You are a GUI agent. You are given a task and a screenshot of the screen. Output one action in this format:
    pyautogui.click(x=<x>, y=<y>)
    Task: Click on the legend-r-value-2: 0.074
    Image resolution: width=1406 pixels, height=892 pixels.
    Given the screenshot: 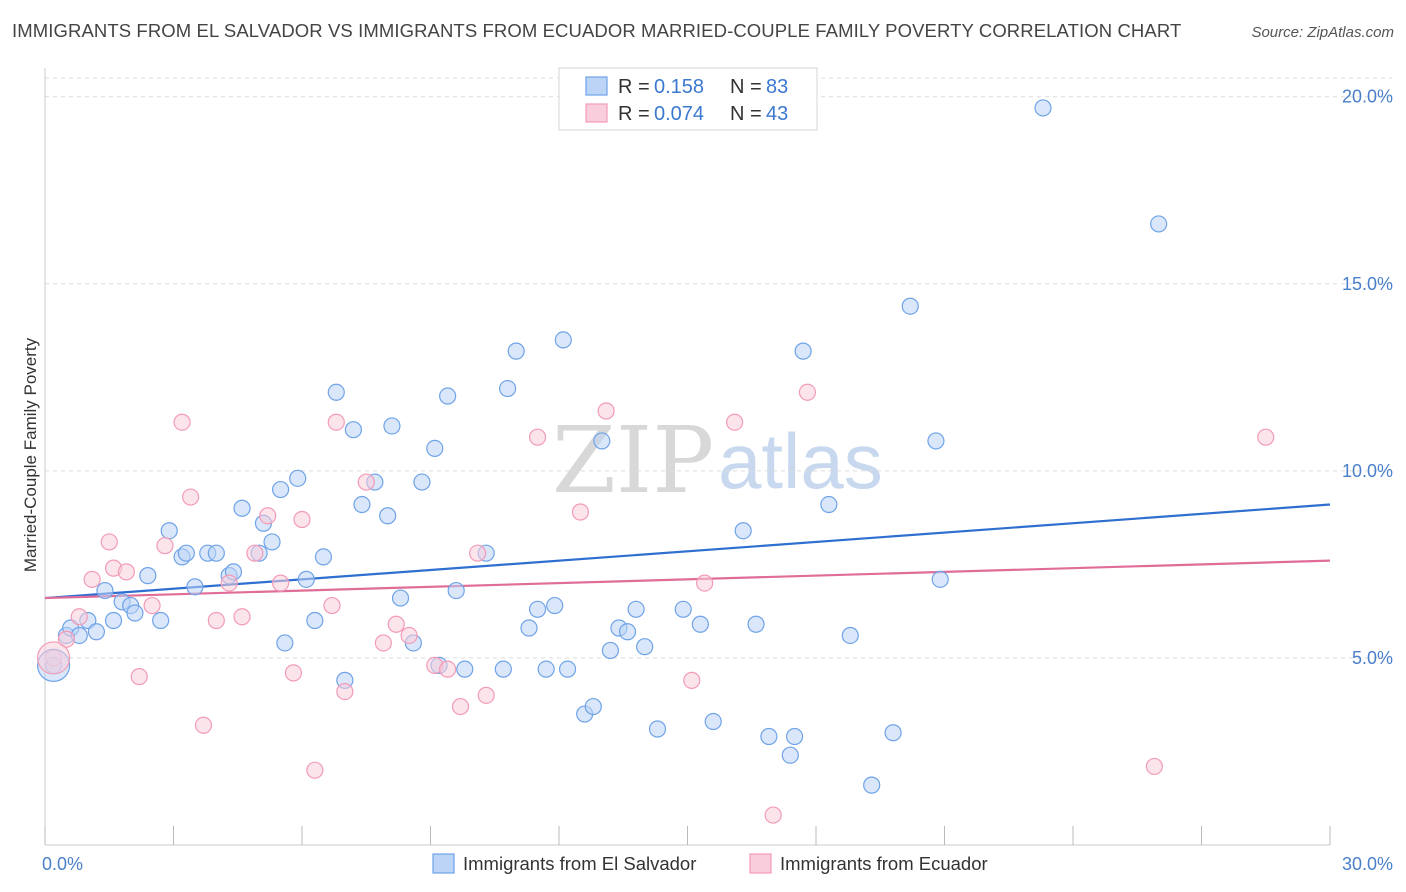 What is the action you would take?
    pyautogui.click(x=679, y=114)
    